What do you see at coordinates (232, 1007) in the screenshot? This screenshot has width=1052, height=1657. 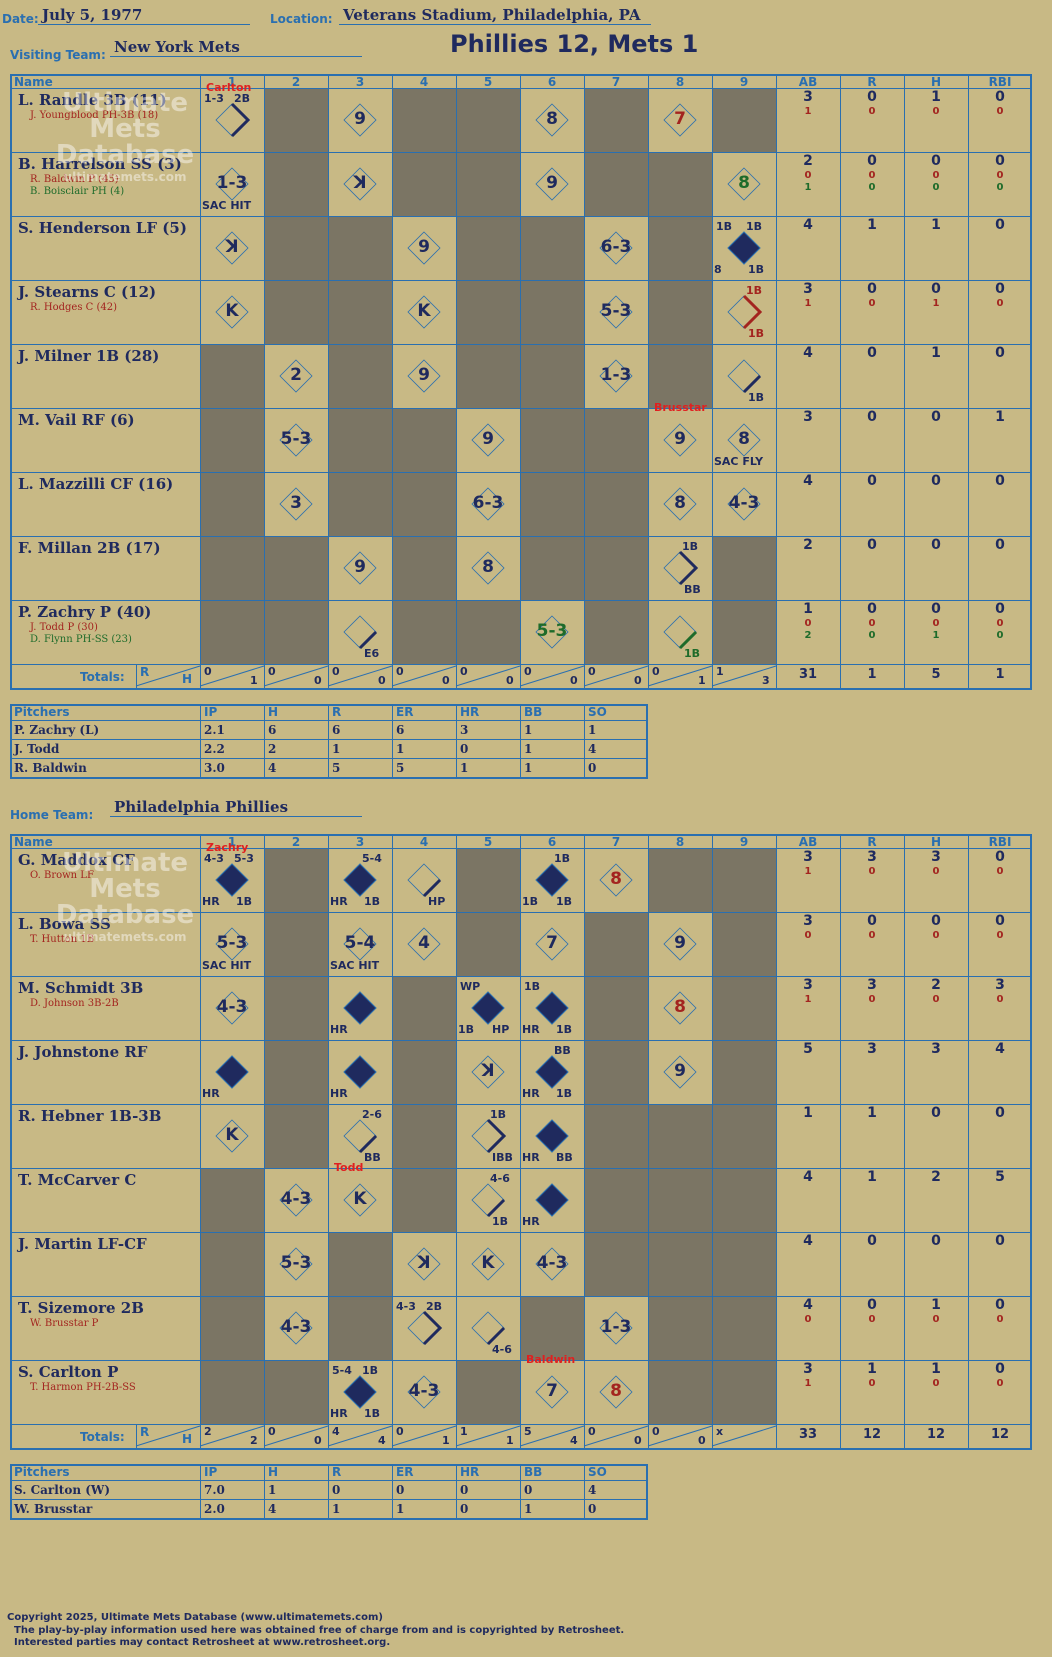 I see `home-play-result: 4-3` at bounding box center [232, 1007].